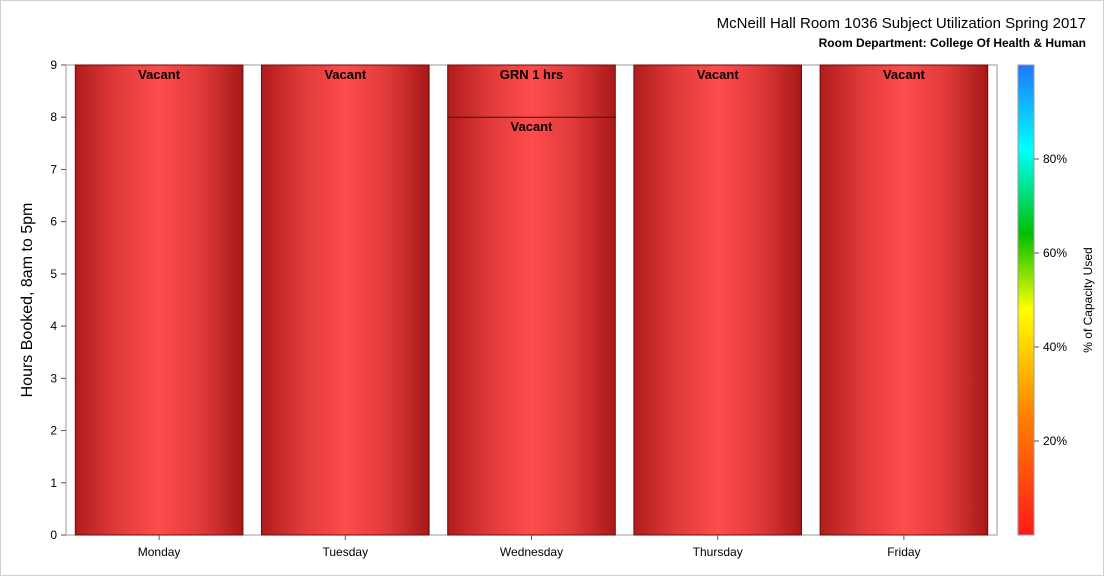 This screenshot has height=576, width=1104. I want to click on x-axis: Monday Tuesday Wednesday Thursday Friday, so click(529, 547).